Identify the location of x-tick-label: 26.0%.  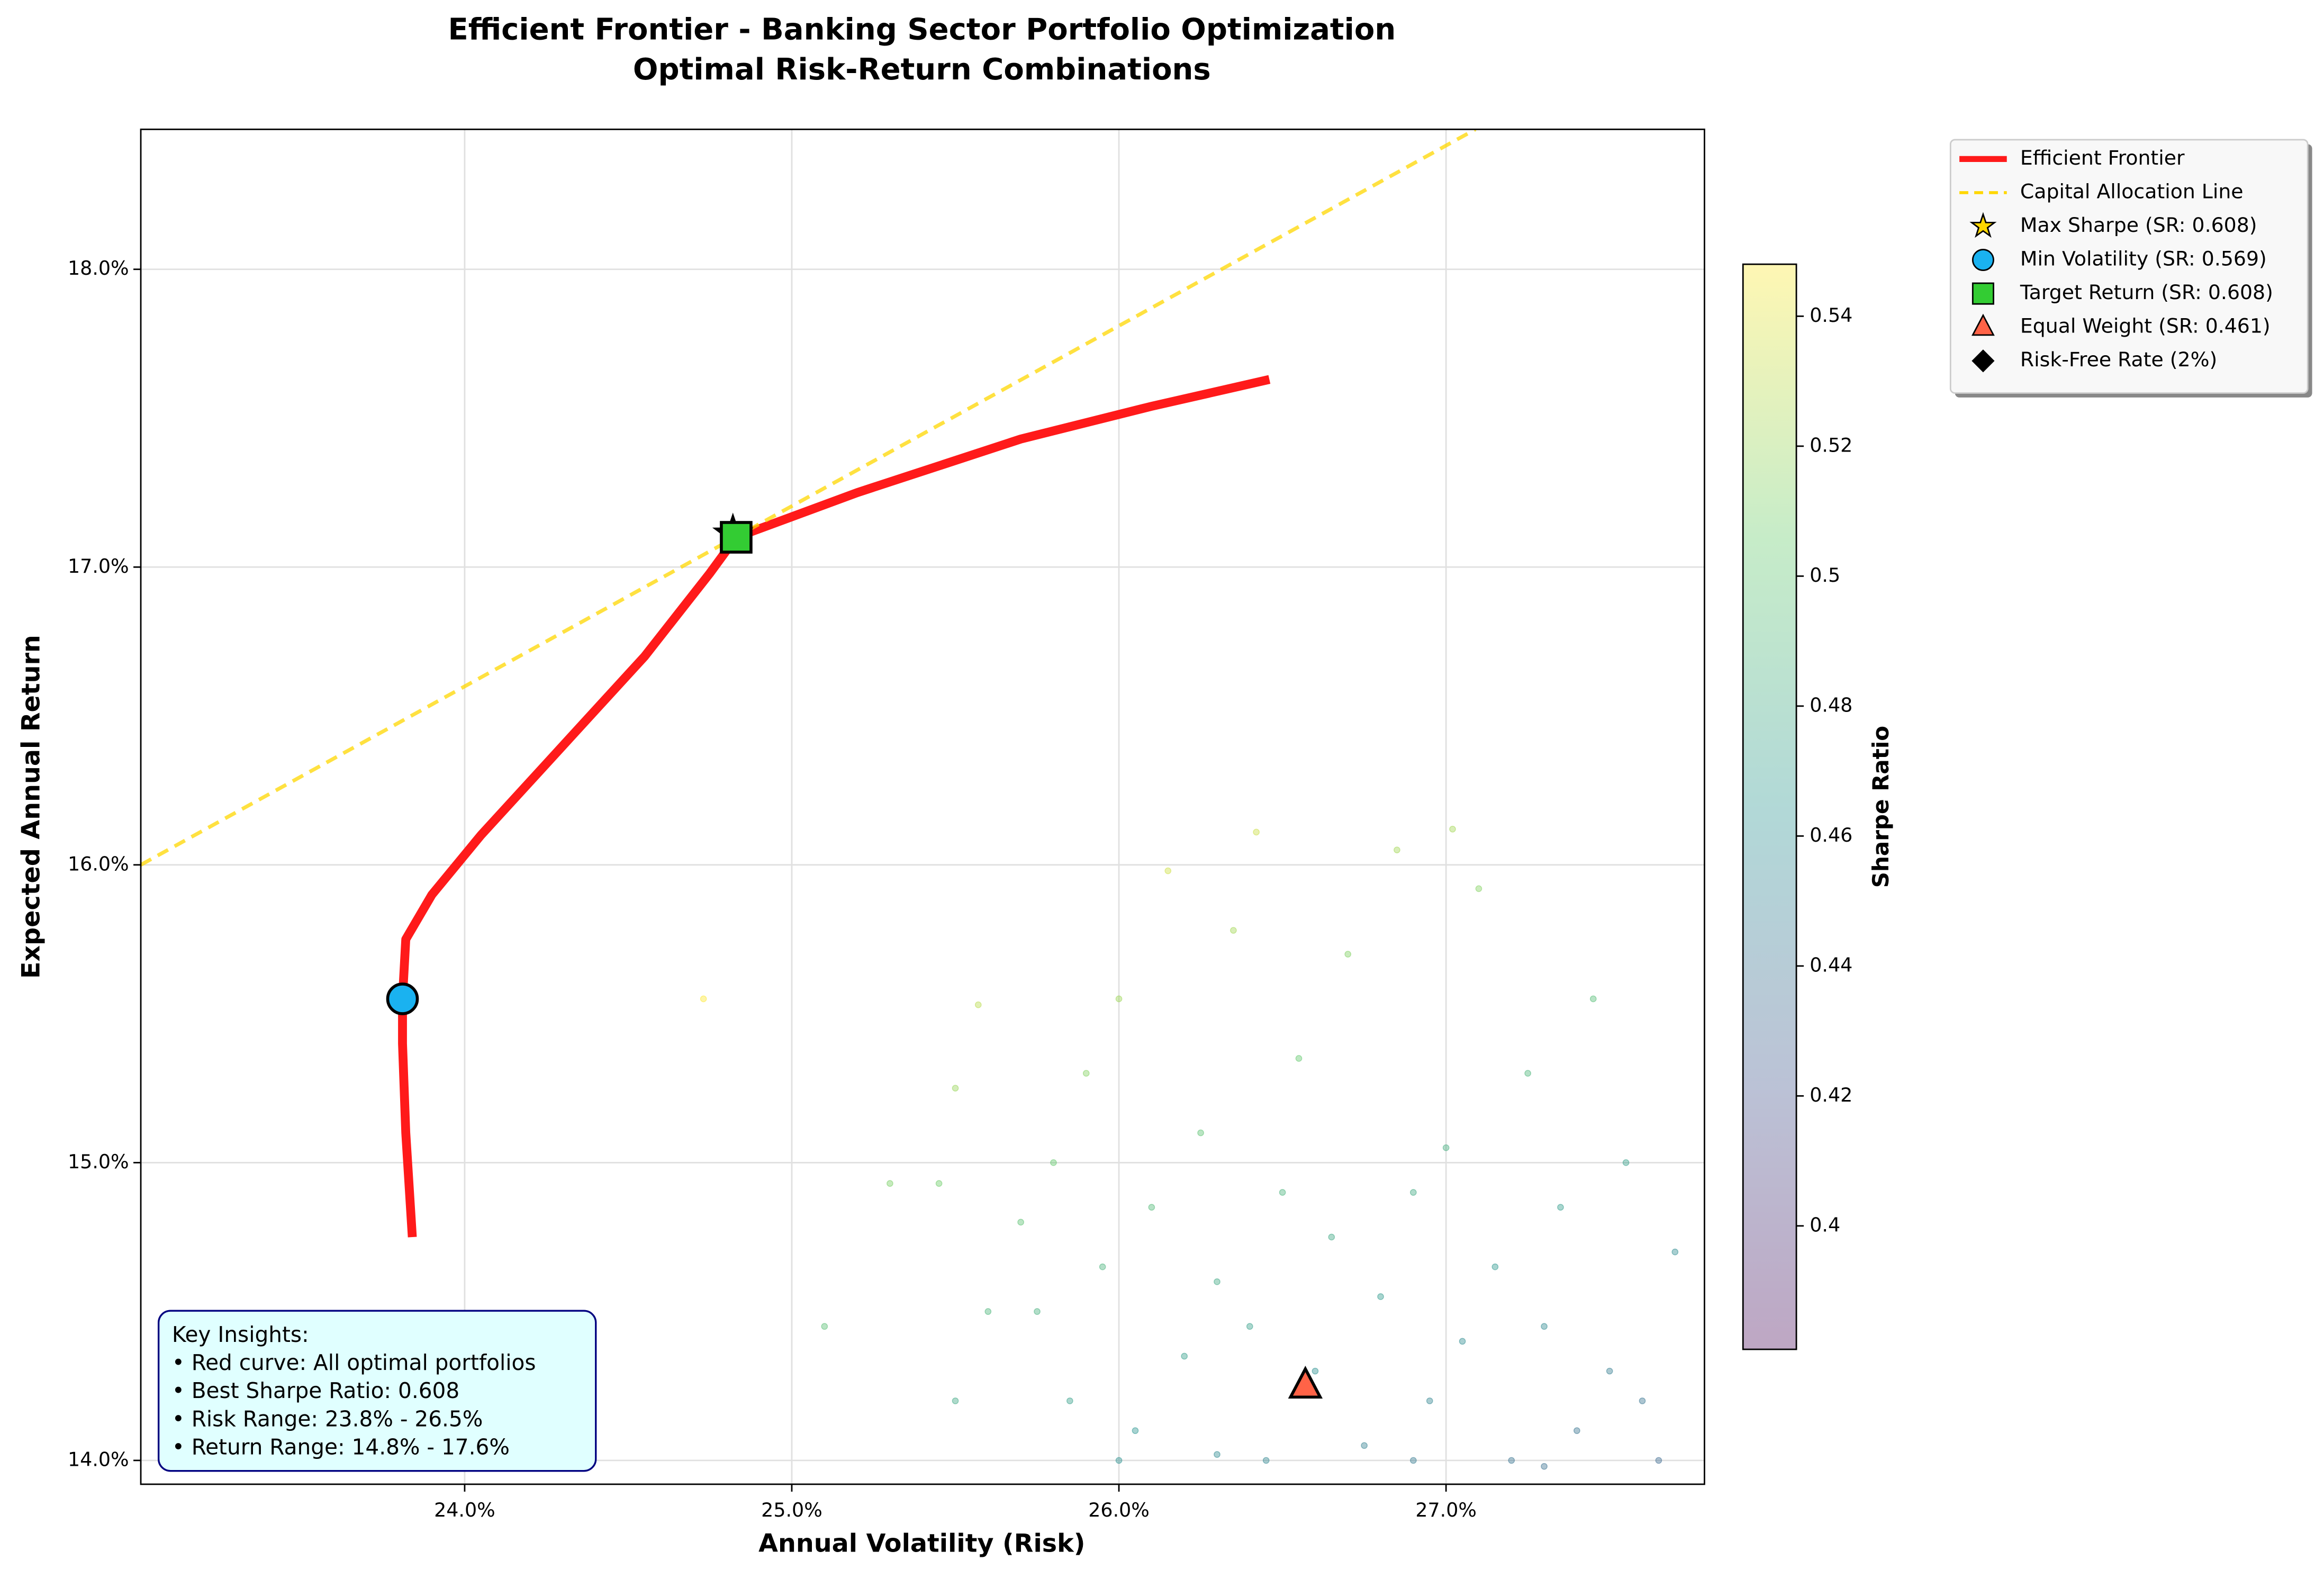
(1119, 1510).